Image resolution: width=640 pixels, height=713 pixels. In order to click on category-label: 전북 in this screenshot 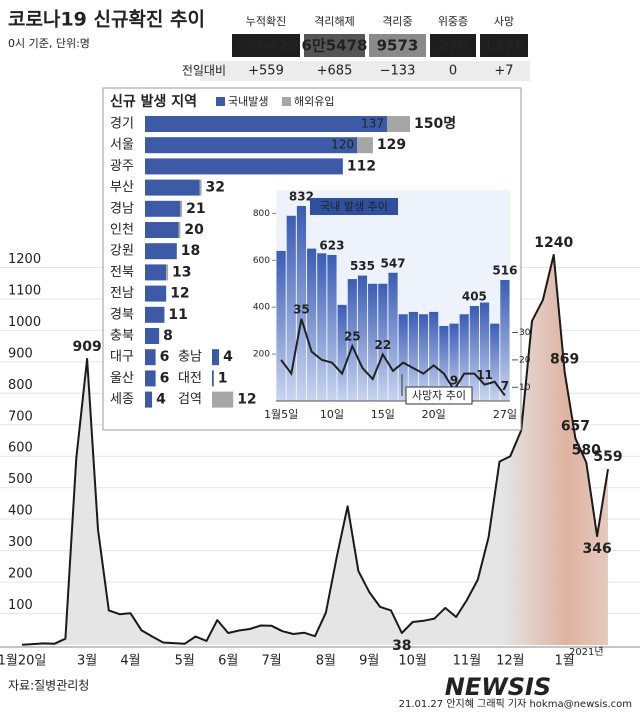, I will do `click(122, 272)`.